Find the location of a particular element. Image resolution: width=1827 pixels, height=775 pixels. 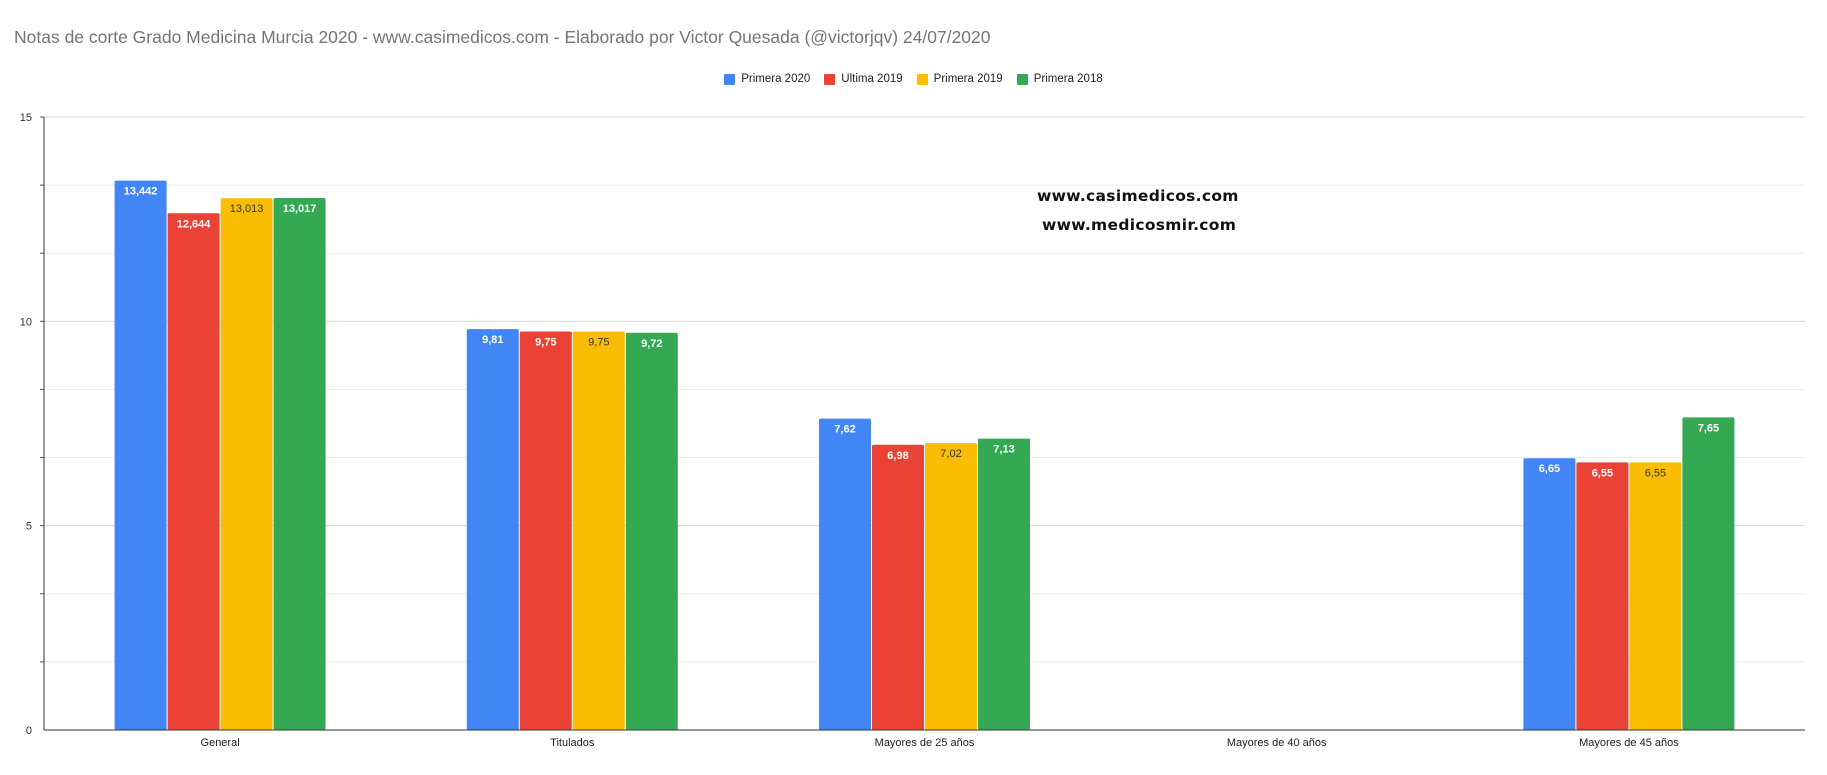

y-tick-label: 5 is located at coordinates (29, 527).